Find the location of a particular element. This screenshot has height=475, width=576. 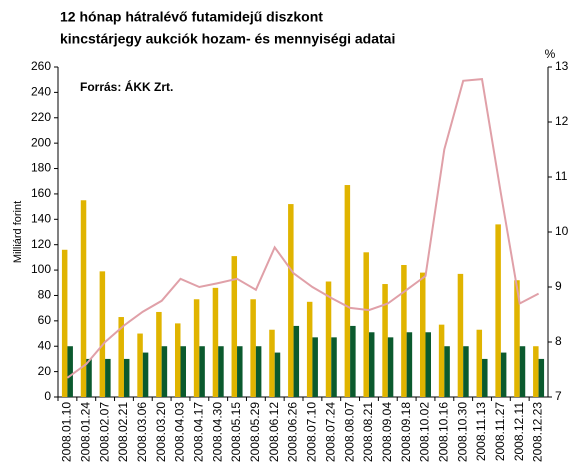

x-tick-label: 2008.03.20 is located at coordinates (161, 432).